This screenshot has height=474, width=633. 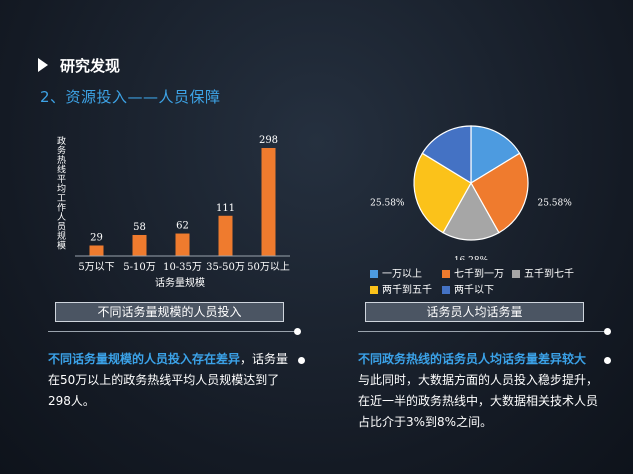 I want to click on bar-tick-label-4: 50万以上, so click(x=268, y=267).